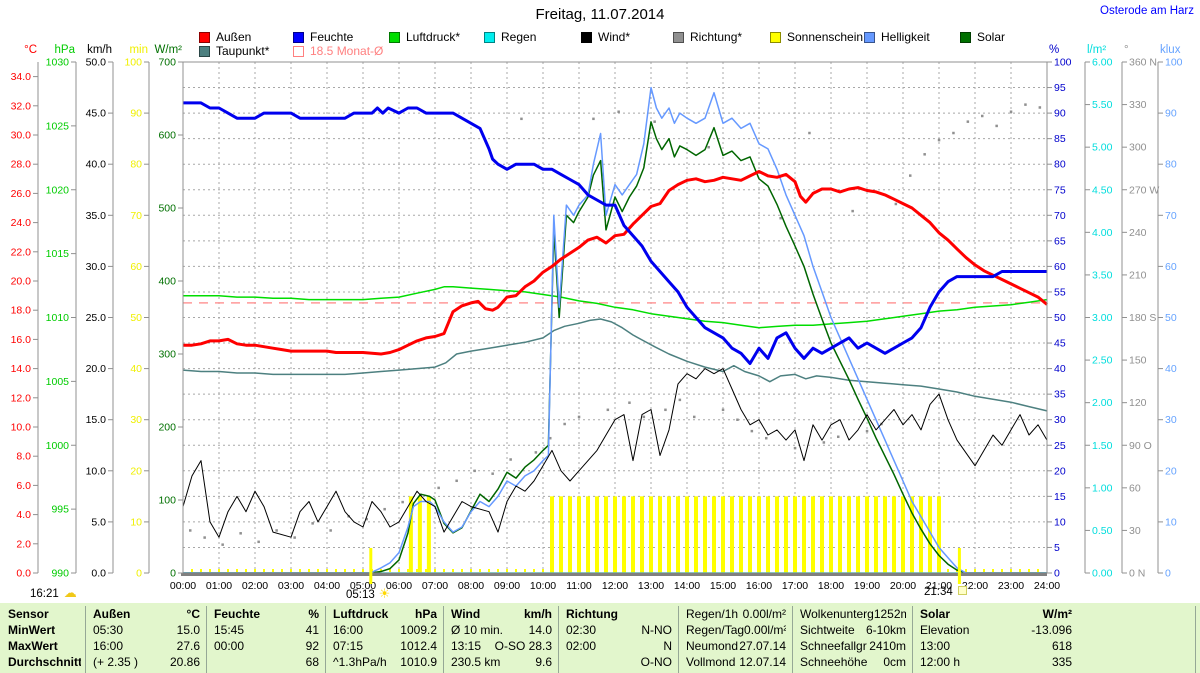 This screenshot has height=673, width=1200. Describe the element at coordinates (833, 646) in the screenshot. I see `stats-cell-label: Schneefallgr` at that location.